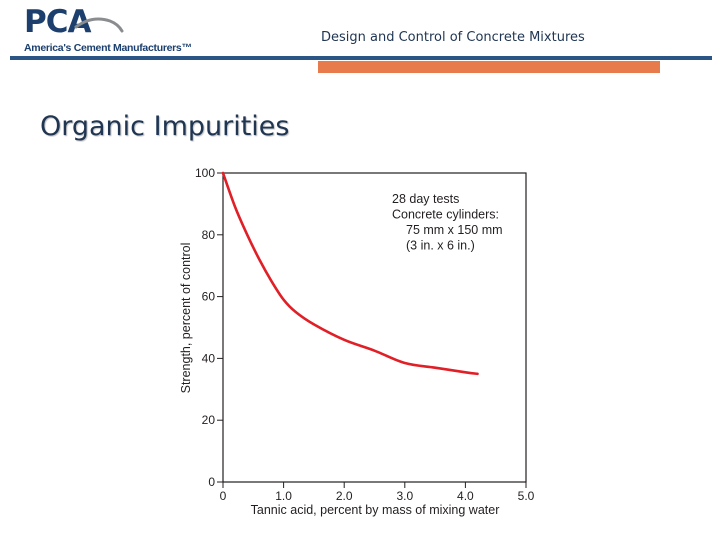  I want to click on strength-curve, so click(350, 273).